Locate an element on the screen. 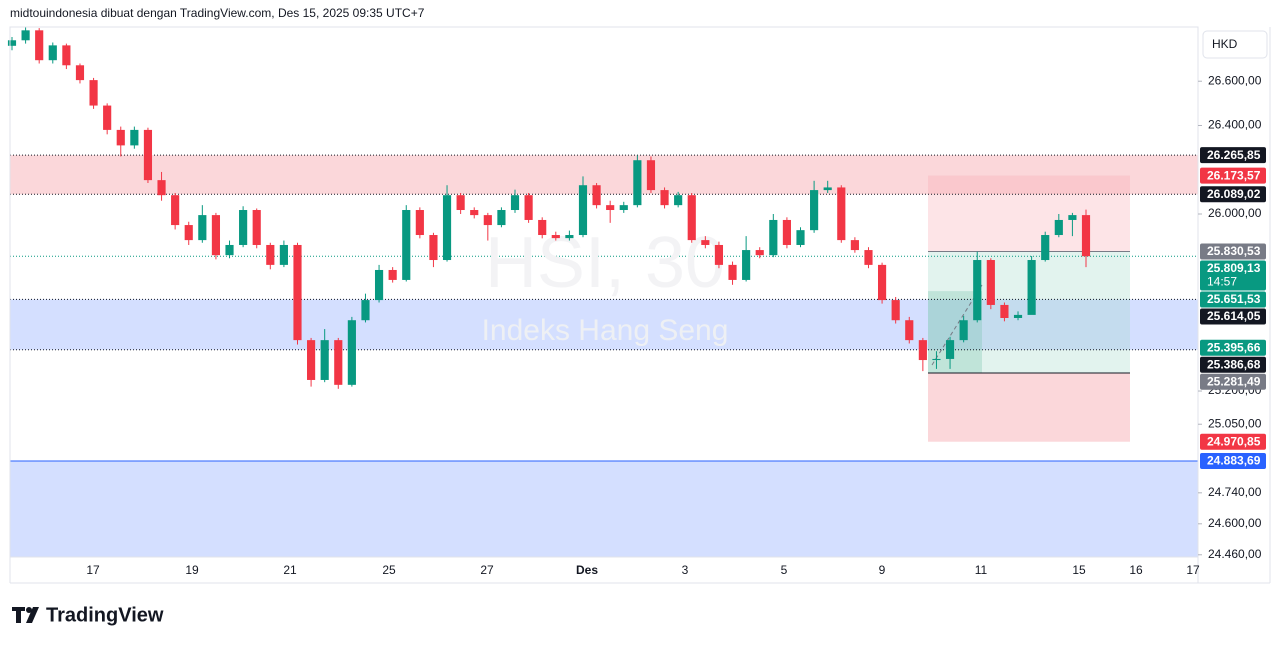 This screenshot has height=646, width=1281. price-badge-label: 25.809,13 is located at coordinates (1234, 268).